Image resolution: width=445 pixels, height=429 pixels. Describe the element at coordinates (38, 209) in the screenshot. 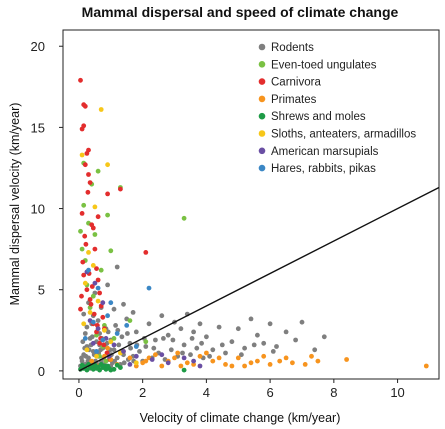

I see `y-tick-label: 10` at that location.